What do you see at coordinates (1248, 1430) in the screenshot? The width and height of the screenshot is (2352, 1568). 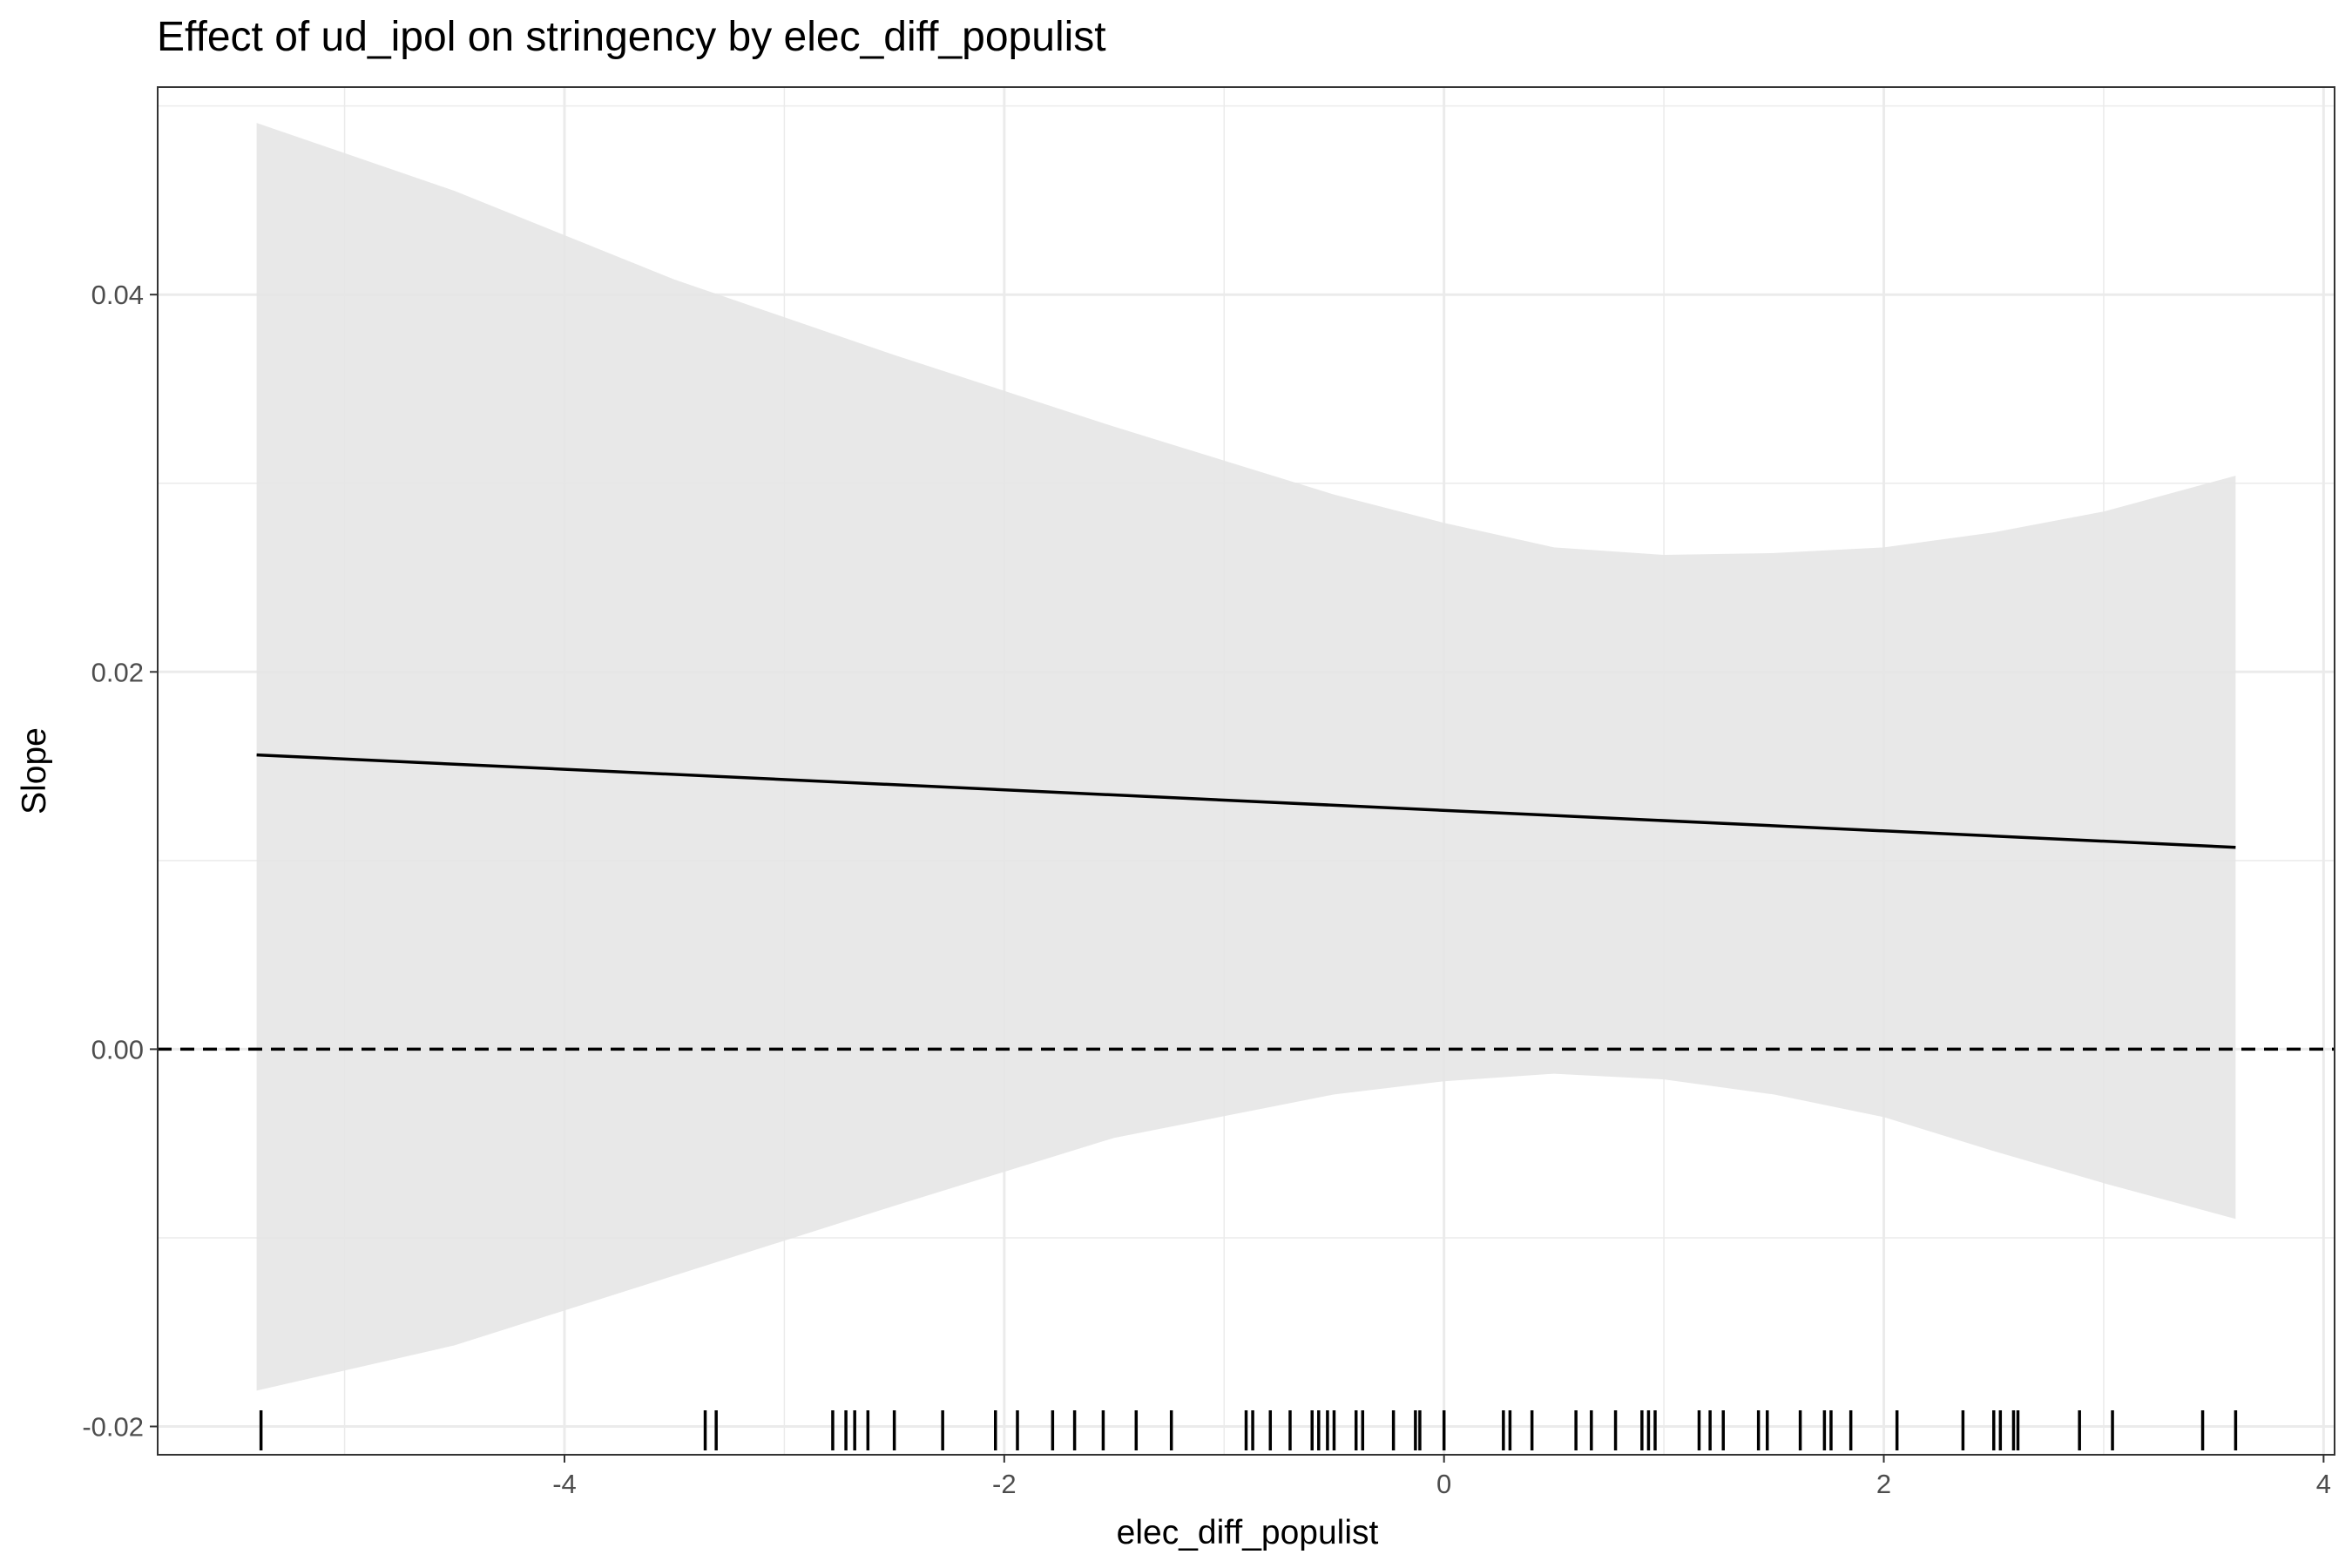 I see `rug-marks` at bounding box center [1248, 1430].